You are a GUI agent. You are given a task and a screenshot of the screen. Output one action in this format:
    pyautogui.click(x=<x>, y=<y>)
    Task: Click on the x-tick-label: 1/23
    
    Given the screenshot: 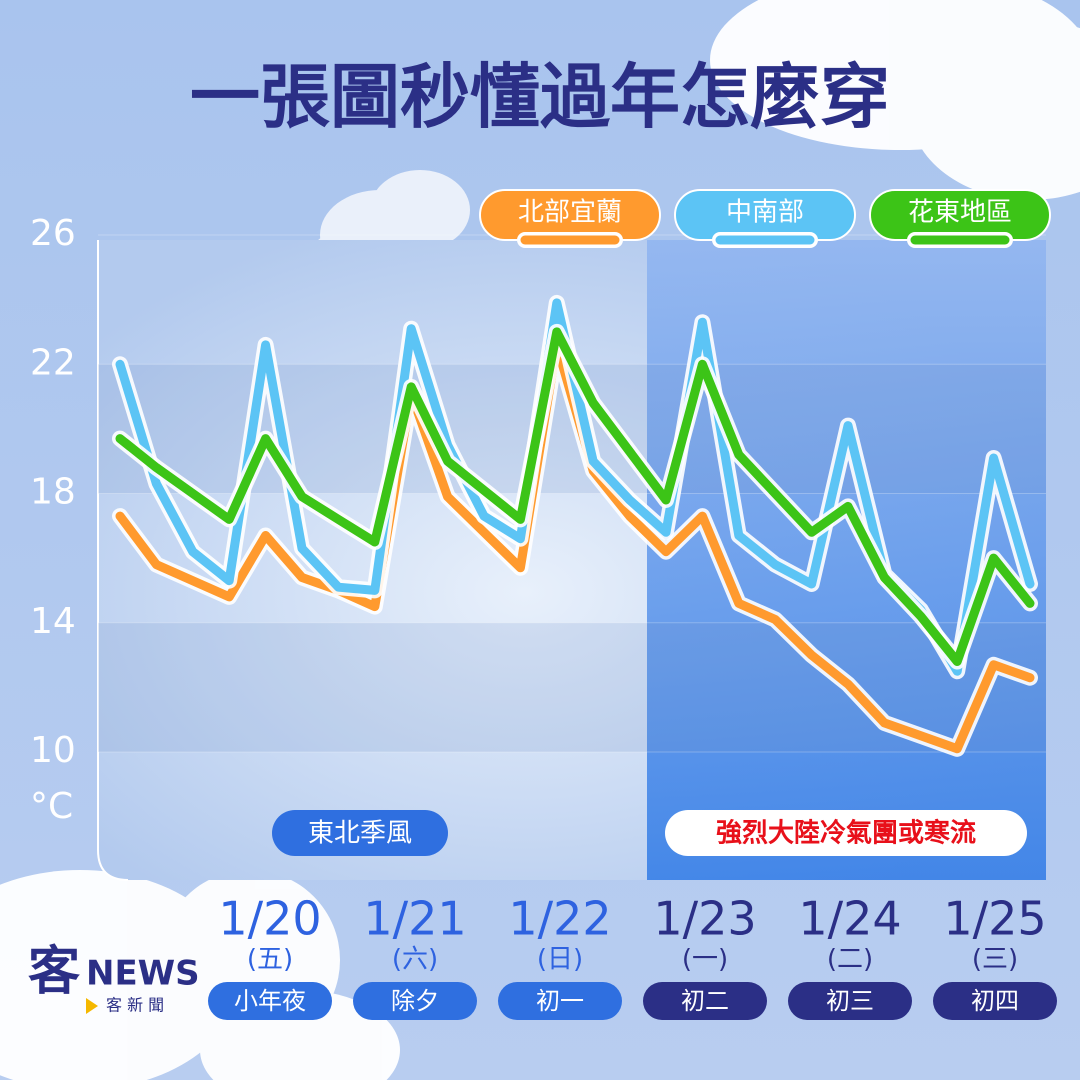 What is the action you would take?
    pyautogui.click(x=704, y=919)
    